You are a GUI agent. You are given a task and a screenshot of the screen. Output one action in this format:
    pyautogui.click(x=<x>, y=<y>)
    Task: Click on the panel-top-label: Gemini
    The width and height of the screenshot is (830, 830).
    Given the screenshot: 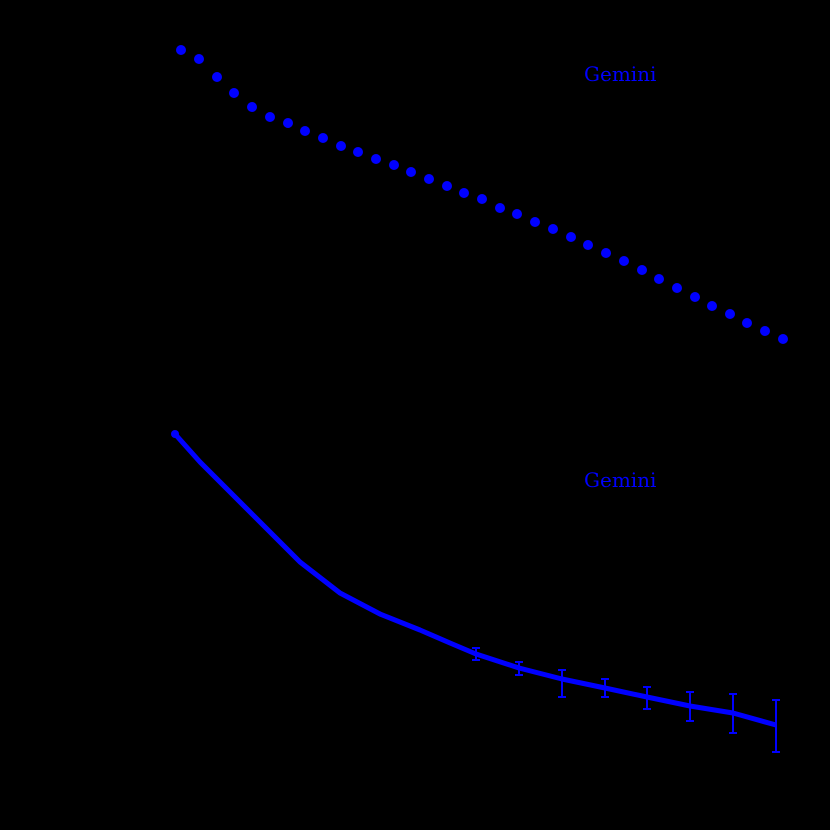 What is the action you would take?
    pyautogui.click(x=620, y=74)
    